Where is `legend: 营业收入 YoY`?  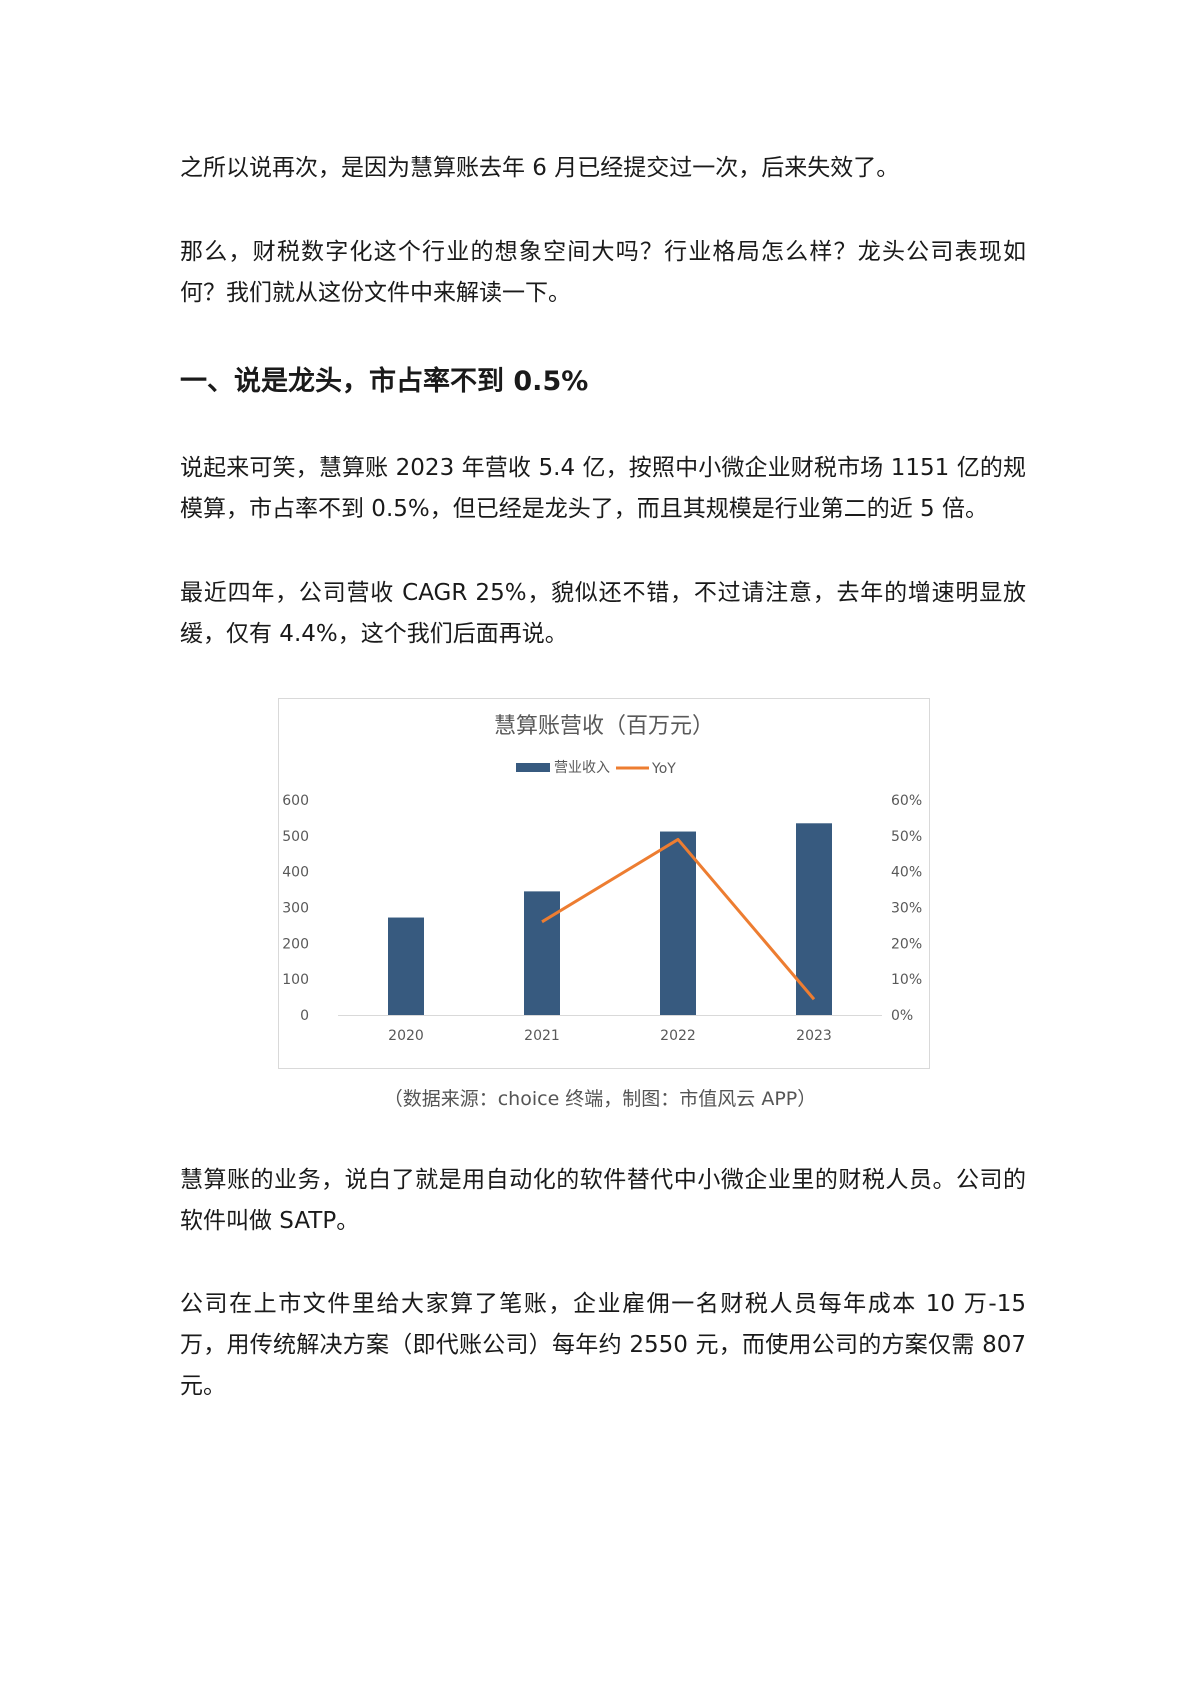
legend: 营业收入 YoY is located at coordinates (596, 768).